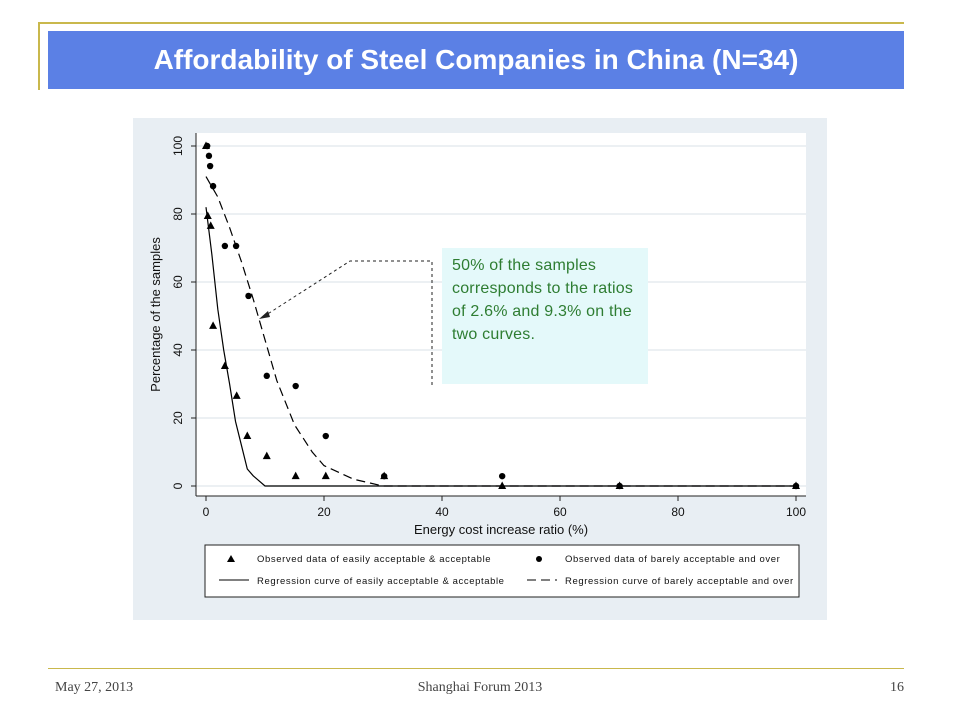 The height and width of the screenshot is (720, 960). What do you see at coordinates (231, 558) in the screenshot?
I see `legend-triangle-marker` at bounding box center [231, 558].